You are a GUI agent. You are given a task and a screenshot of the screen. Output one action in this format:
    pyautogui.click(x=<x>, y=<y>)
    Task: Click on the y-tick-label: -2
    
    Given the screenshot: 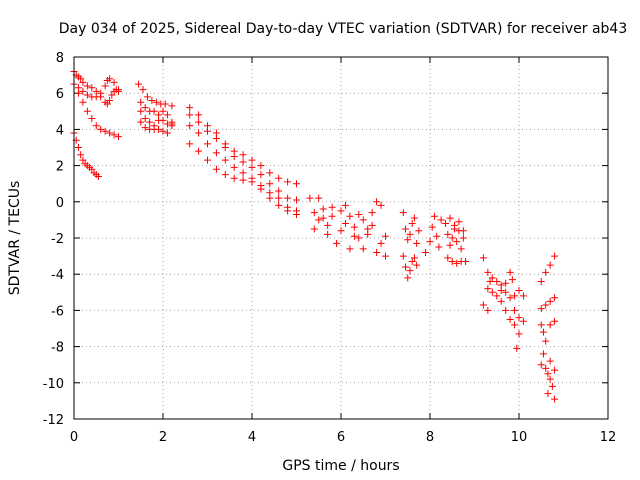 What is the action you would take?
    pyautogui.click(x=57, y=239)
    